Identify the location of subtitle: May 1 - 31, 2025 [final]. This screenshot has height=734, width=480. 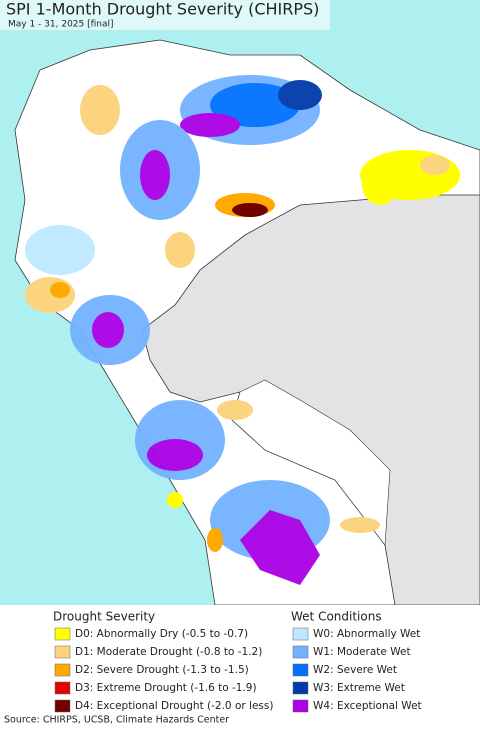
(61, 25).